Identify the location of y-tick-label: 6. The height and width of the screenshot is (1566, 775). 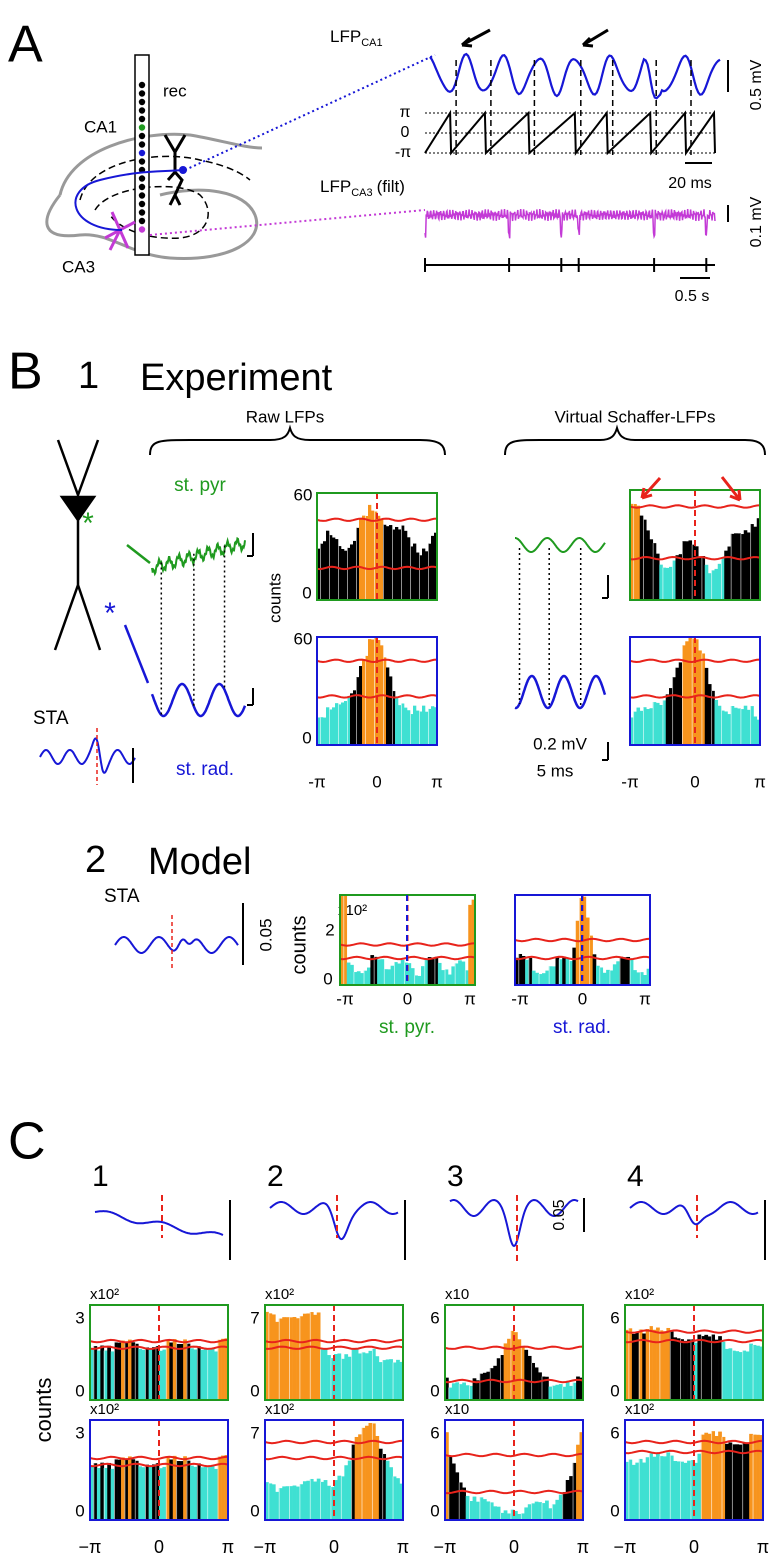
(614, 1317).